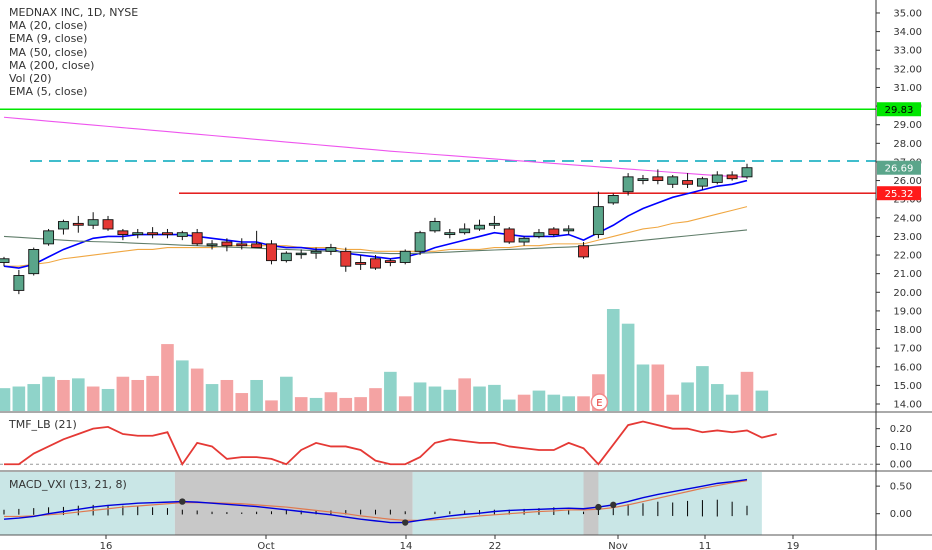 This screenshot has width=932, height=550. I want to click on macd-tick-label: 0.50, so click(901, 487).